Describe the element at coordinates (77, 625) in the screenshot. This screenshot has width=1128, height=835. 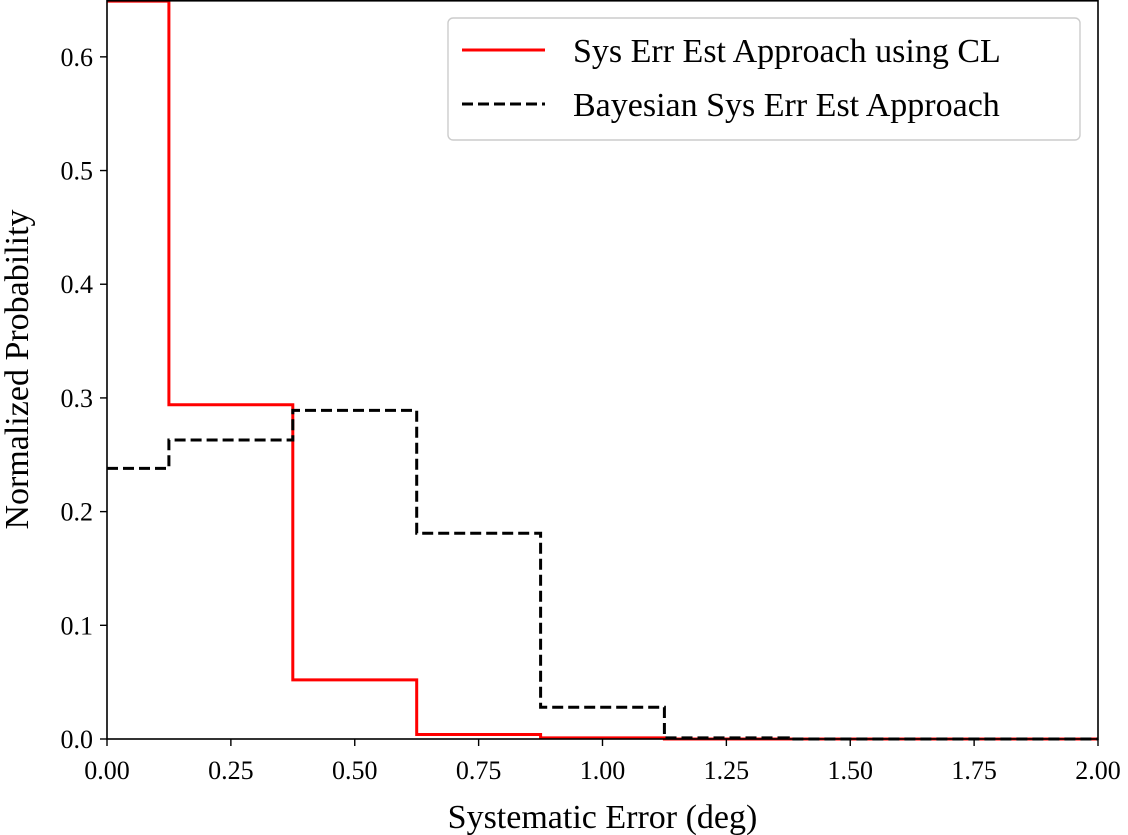
I see `y-tick-label: 0.1` at that location.